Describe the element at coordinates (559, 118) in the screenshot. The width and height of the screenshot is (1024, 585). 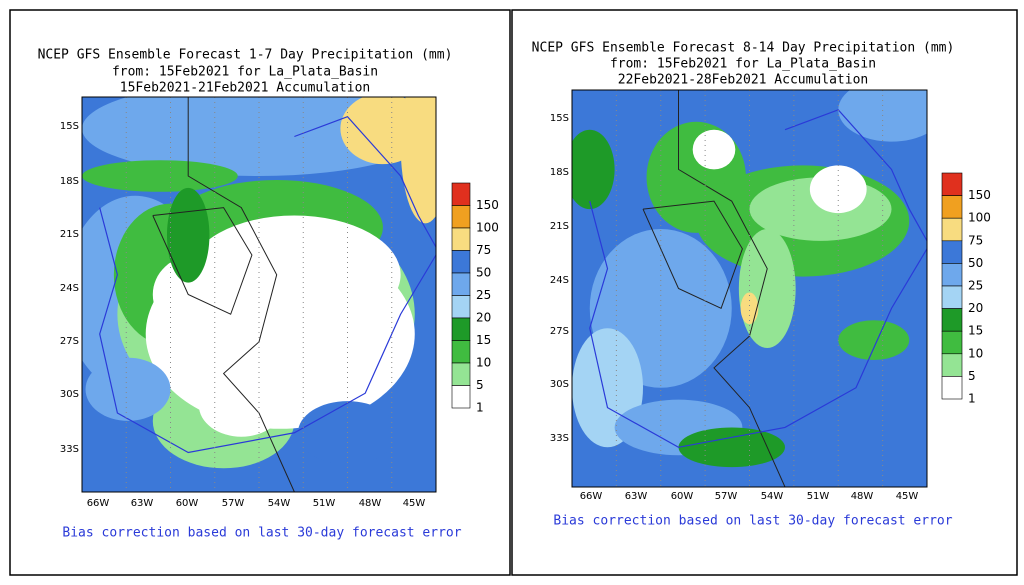
I see `lat-label: 15S` at that location.